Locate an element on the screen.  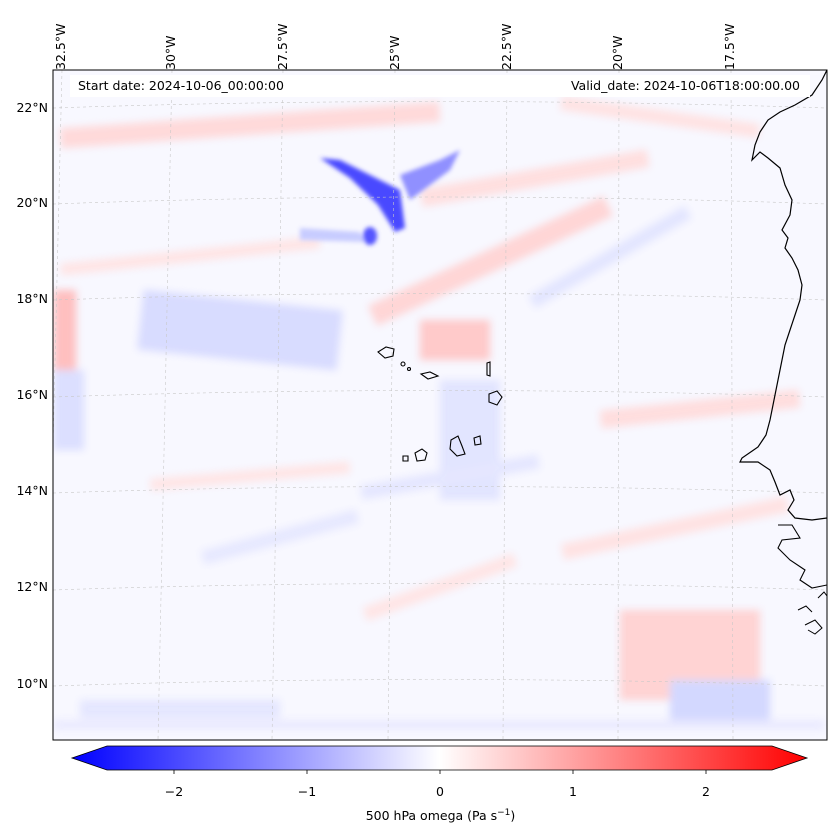
lon-label-17-5w: 17.5°W is located at coordinates (729, 46).